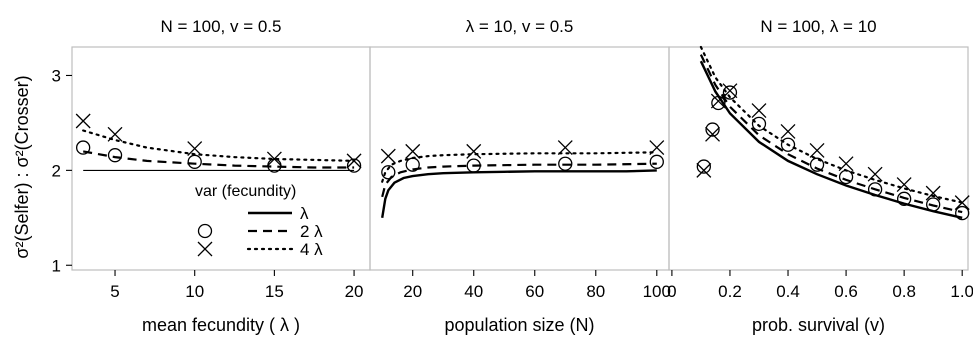  What do you see at coordinates (818, 26) in the screenshot?
I see `panel-title: N = 100, λ = 10` at bounding box center [818, 26].